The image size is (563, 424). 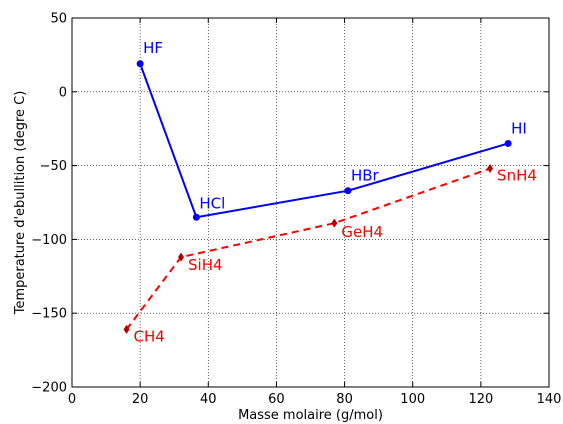 What do you see at coordinates (362, 232) in the screenshot?
I see `point-label-geh4: GeH4` at bounding box center [362, 232].